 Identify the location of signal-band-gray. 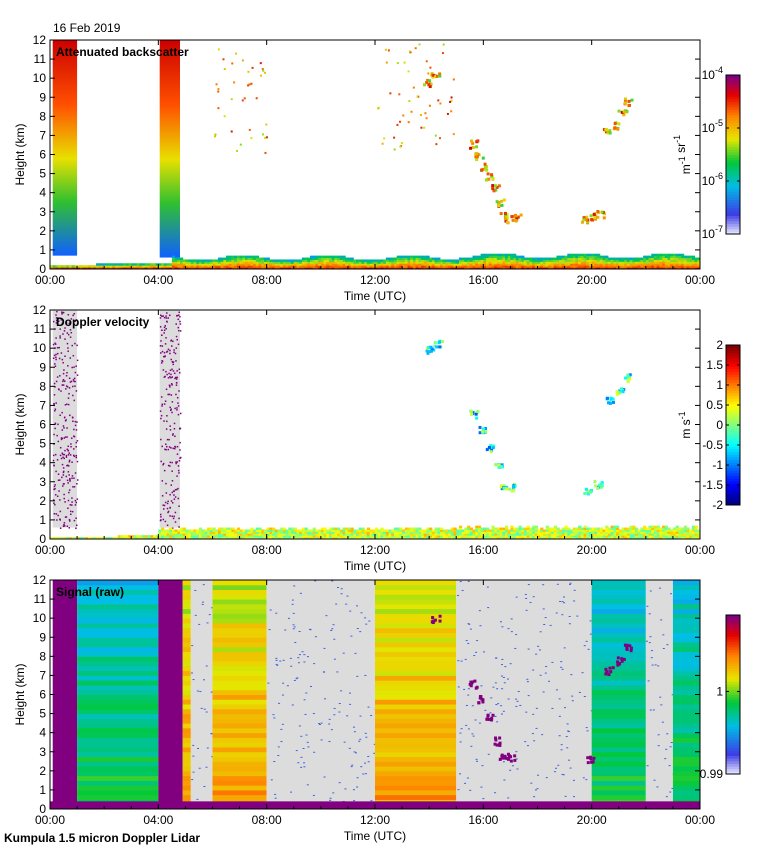
(659, 694).